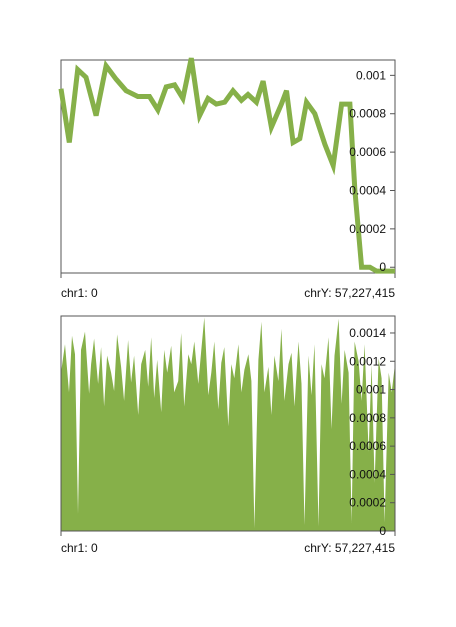  Describe the element at coordinates (367, 333) in the screenshot. I see `y-tick-label: 0.0014` at that location.